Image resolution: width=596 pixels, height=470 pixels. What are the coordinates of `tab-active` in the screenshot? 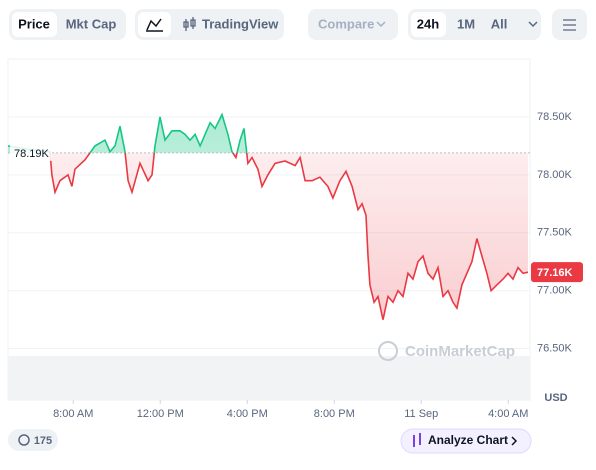 It's located at (34, 24).